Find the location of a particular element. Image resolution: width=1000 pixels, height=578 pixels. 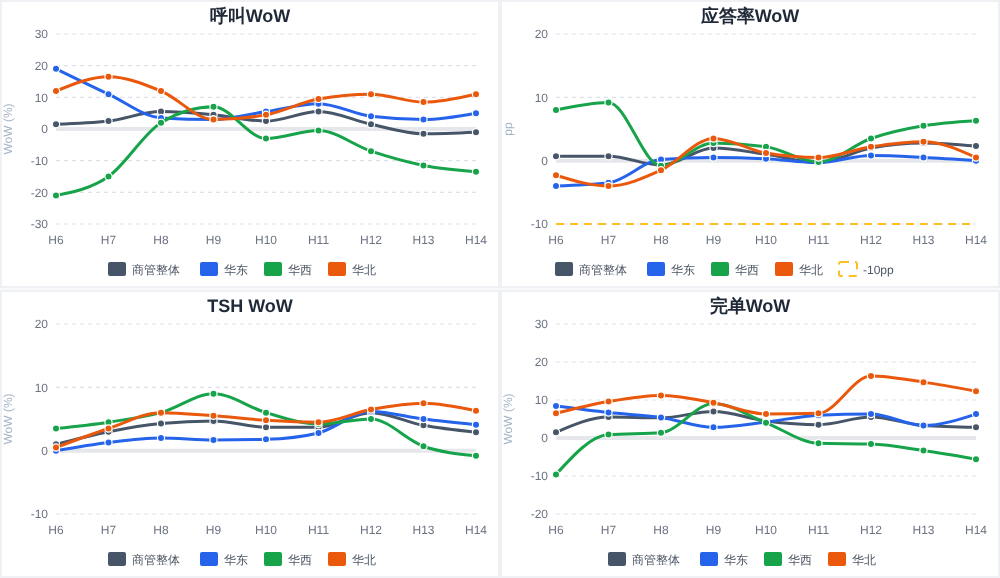

chart-title: 呼叫WoW is located at coordinates (250, 16).